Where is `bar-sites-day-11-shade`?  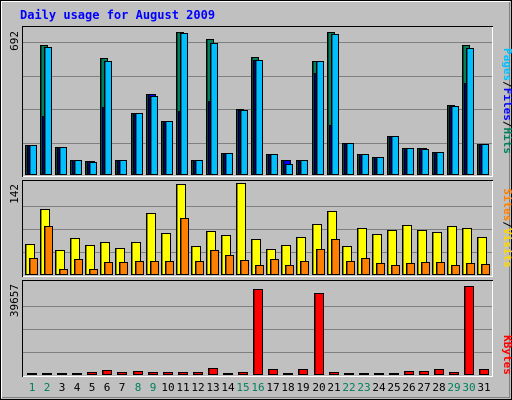 bar-sites-day-11-shade is located at coordinates (181, 246).